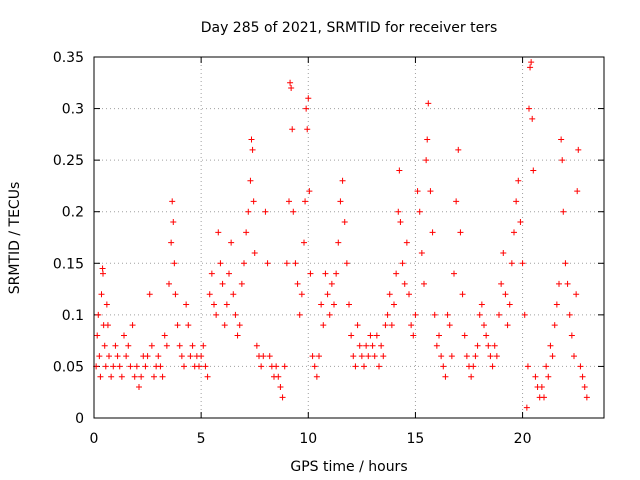  I want to click on y-tick-label: 0.15, so click(68, 264).